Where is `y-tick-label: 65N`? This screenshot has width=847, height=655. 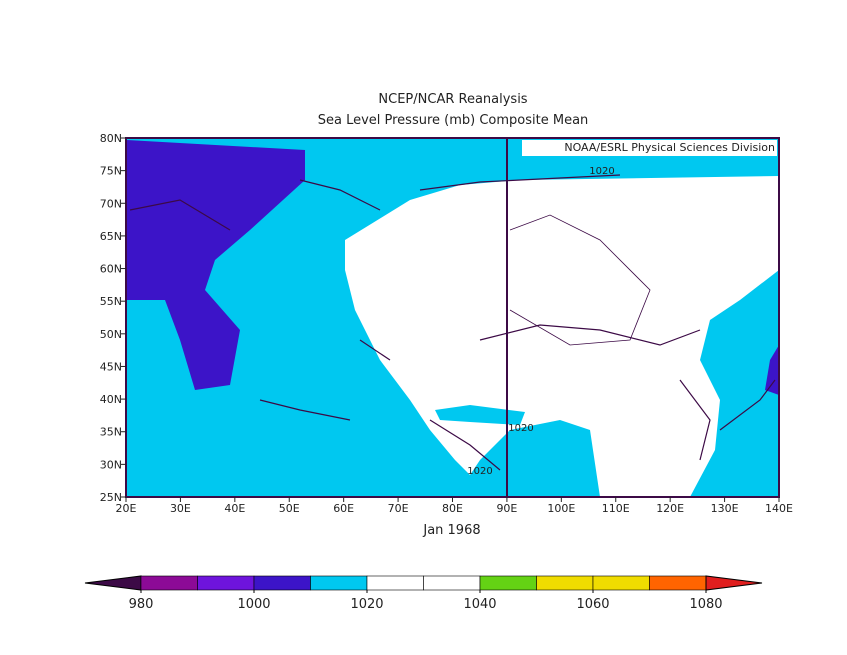
y-tick-label: 65N is located at coordinates (111, 236).